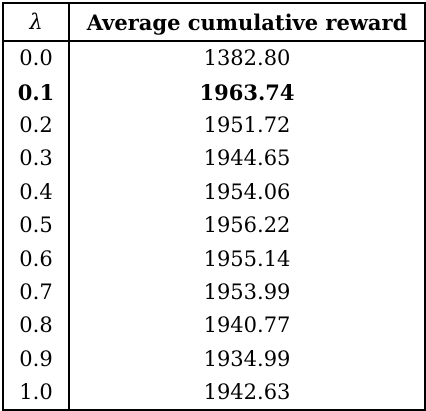 This screenshot has height=411, width=426. I want to click on table-row: 0.9 1934.99, so click(214, 359).